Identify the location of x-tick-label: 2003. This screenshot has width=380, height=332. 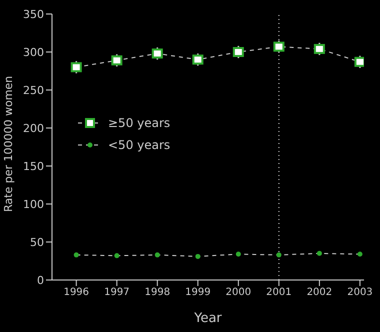
(360, 292).